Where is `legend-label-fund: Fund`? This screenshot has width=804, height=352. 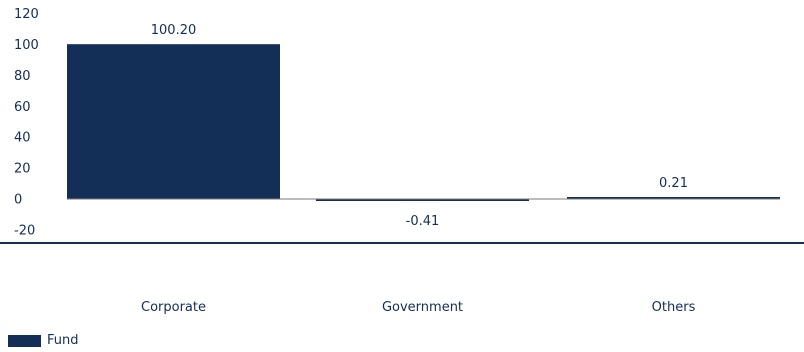
legend-label-fund: Fund is located at coordinates (63, 340).